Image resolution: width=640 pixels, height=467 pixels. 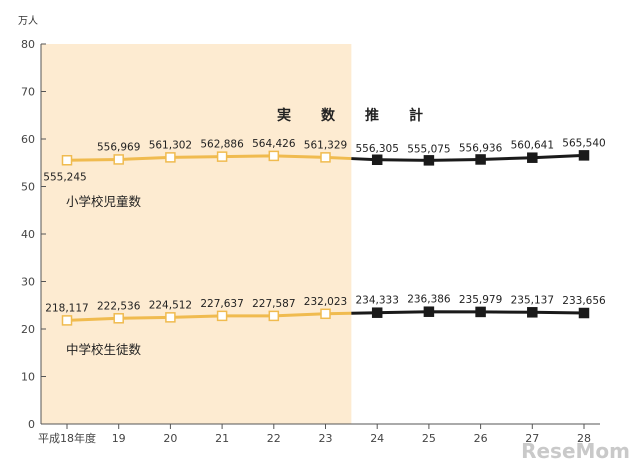 What do you see at coordinates (222, 438) in the screenshot?
I see `x-tick-label: 21` at bounding box center [222, 438].